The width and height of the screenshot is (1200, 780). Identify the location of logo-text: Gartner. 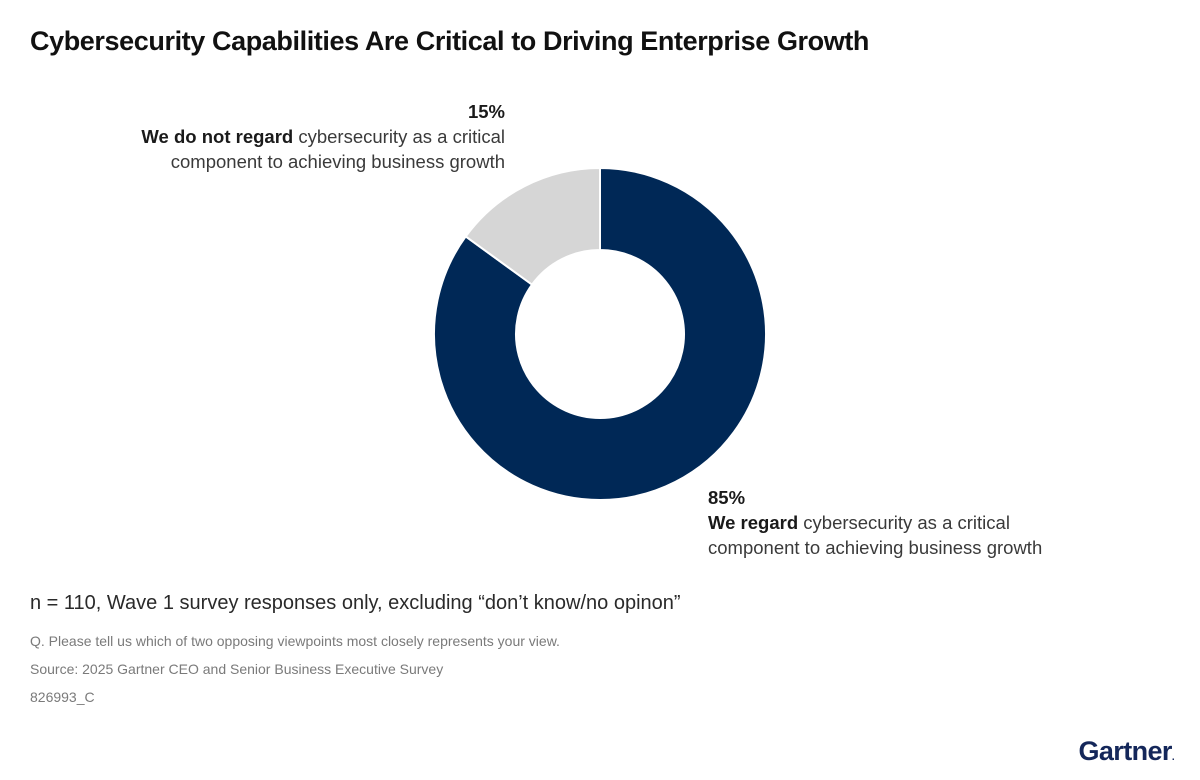
(1125, 751).